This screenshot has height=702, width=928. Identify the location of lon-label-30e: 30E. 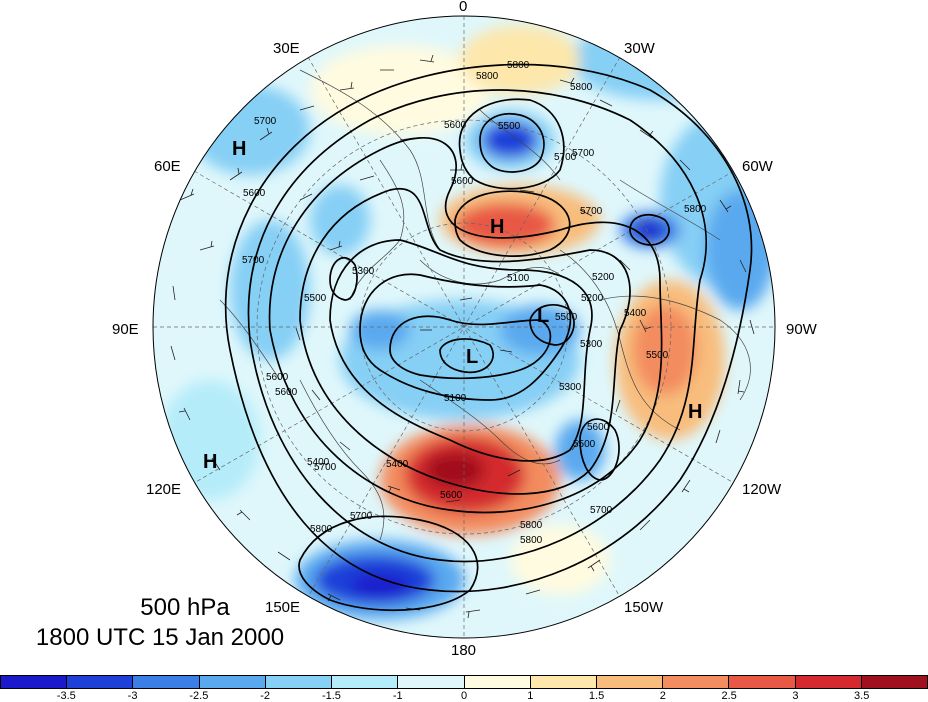
(286, 48).